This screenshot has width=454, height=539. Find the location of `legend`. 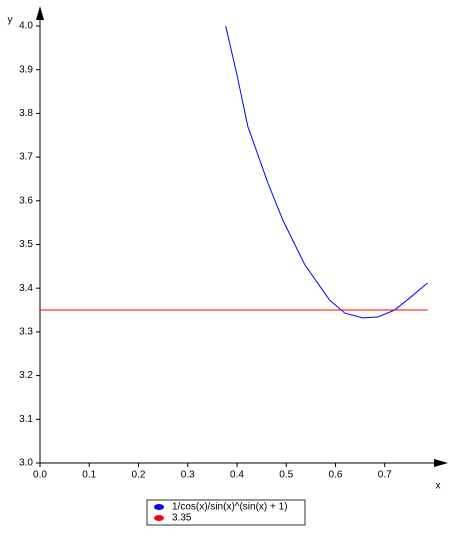

legend is located at coordinates (226, 512).